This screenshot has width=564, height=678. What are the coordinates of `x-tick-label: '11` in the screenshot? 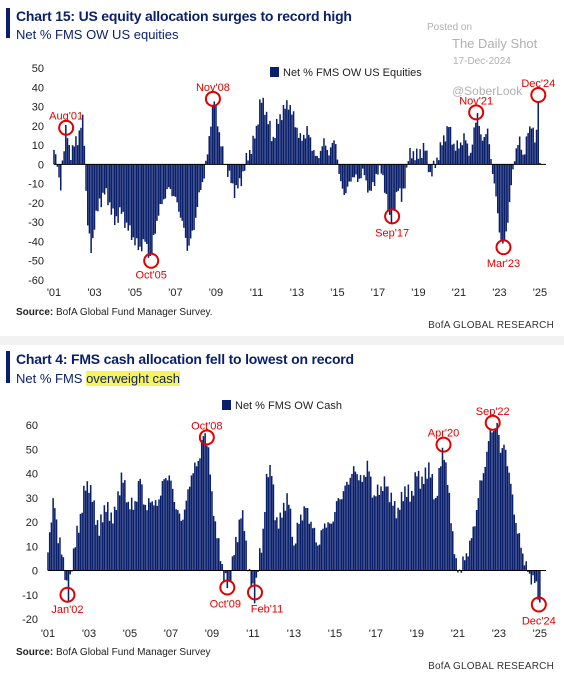 It's located at (253, 634).